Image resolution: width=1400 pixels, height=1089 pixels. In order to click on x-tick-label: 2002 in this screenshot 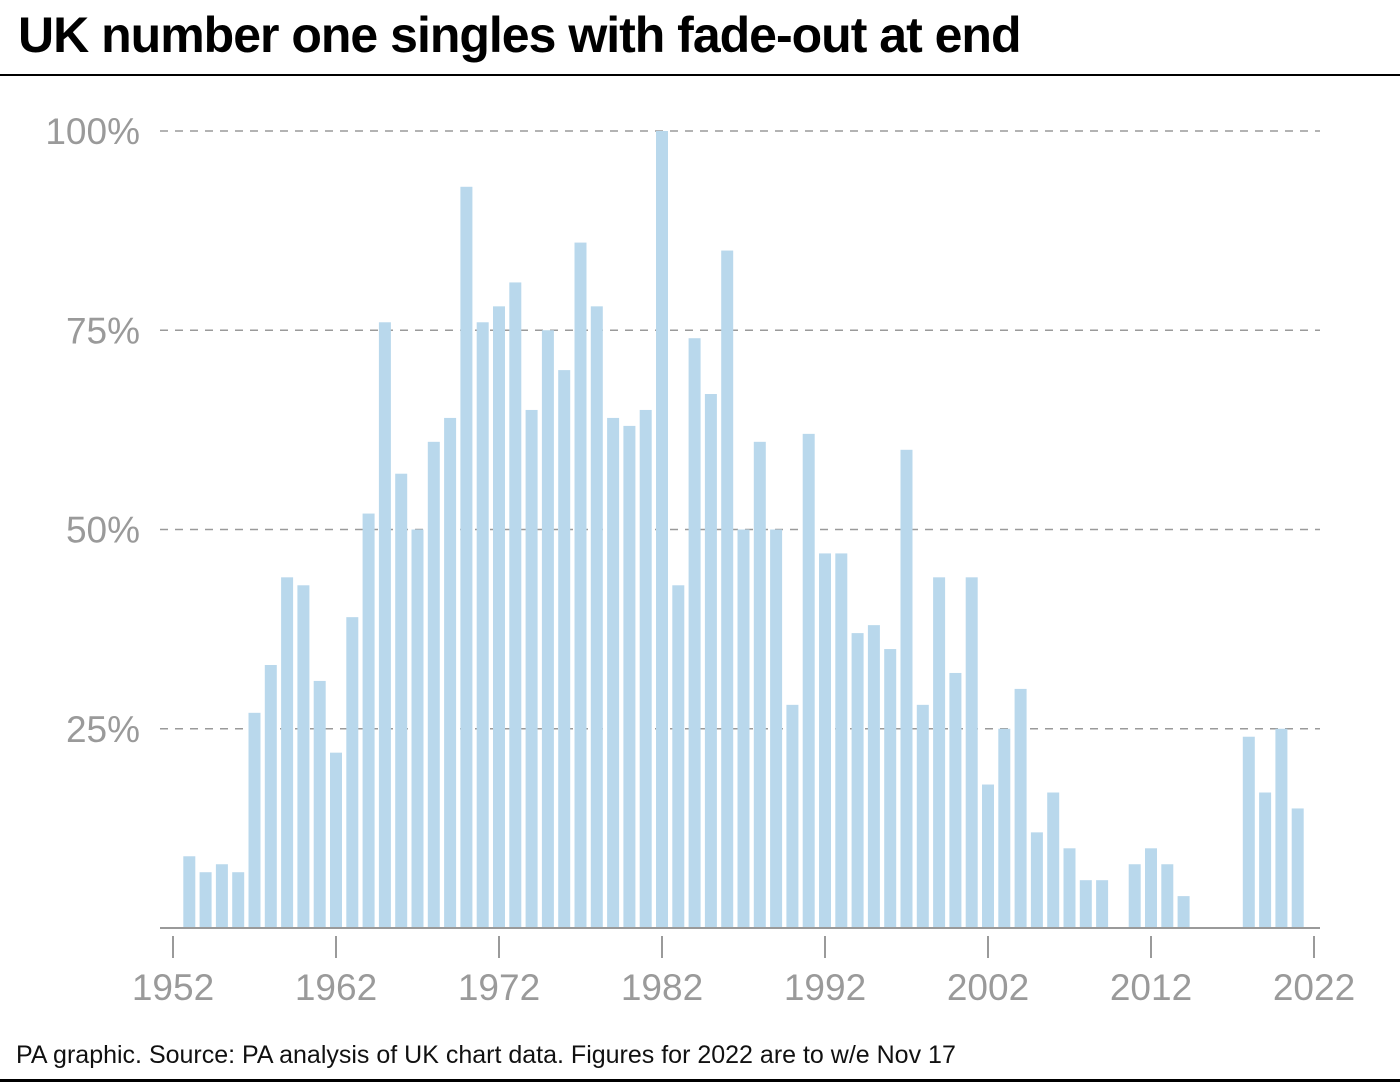, I will do `click(988, 987)`.